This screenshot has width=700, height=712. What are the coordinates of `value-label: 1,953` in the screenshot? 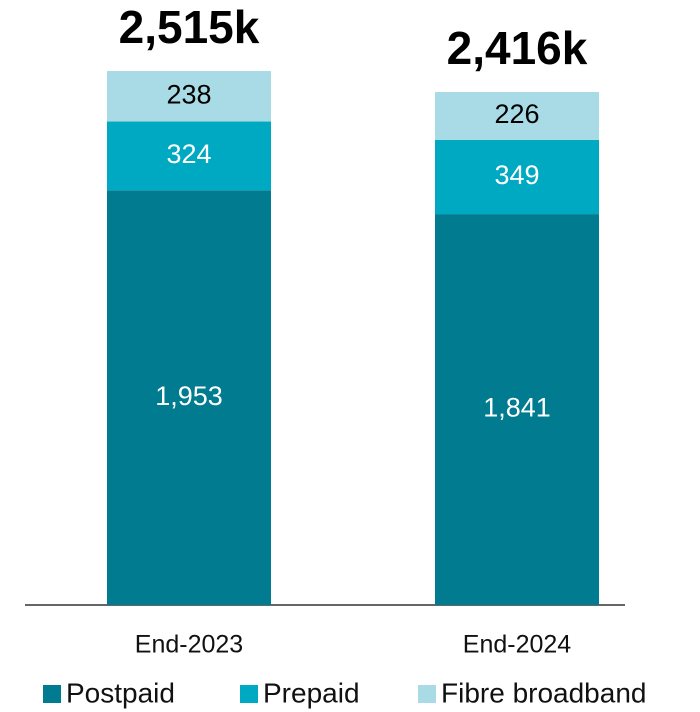 It's located at (189, 396).